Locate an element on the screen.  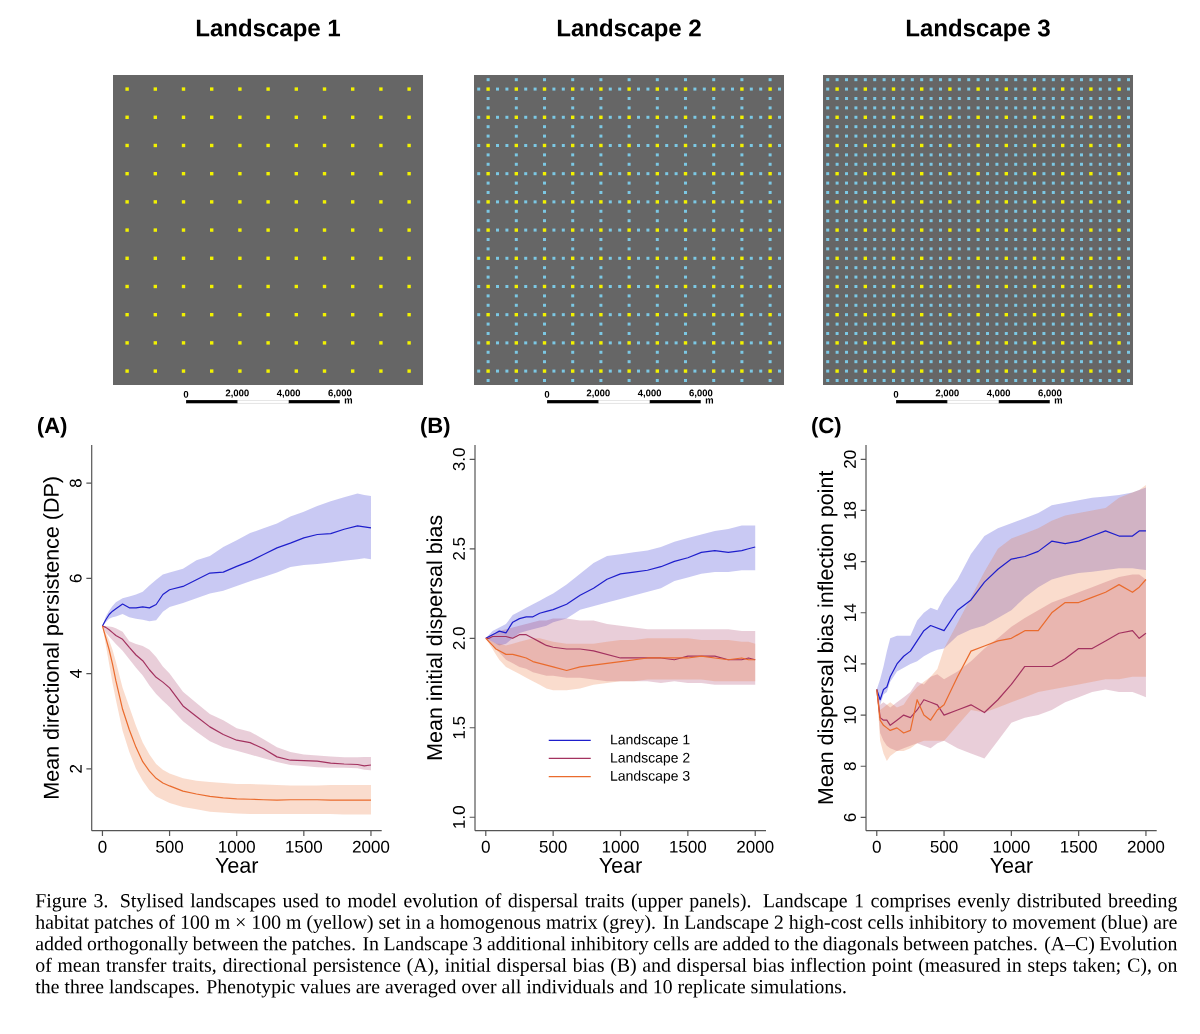
chart-title: Landscape 1 is located at coordinates (268, 30).